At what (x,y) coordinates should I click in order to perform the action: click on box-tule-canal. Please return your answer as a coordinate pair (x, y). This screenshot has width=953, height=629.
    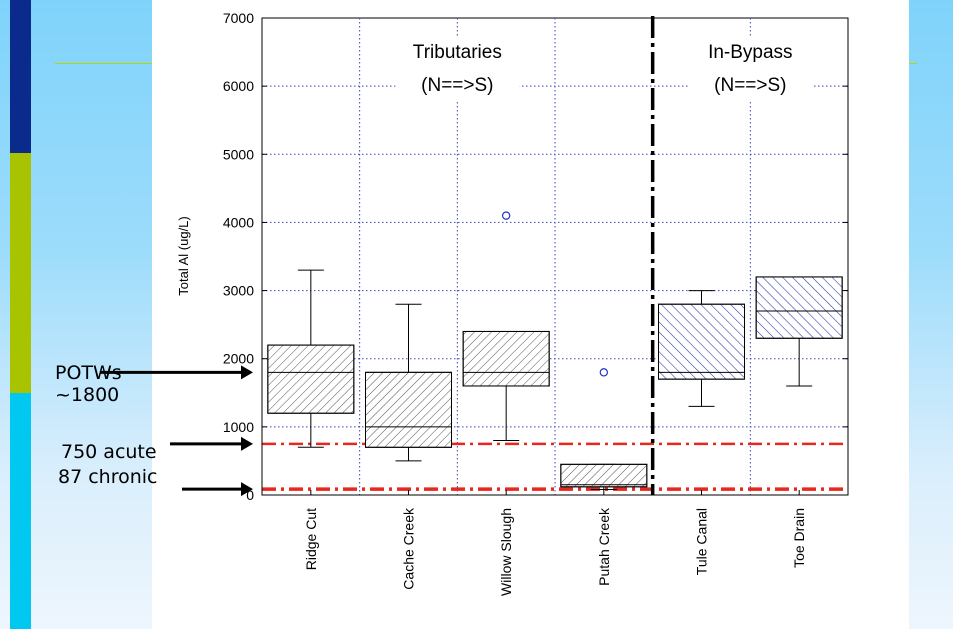
    Looking at the image, I should click on (701, 348).